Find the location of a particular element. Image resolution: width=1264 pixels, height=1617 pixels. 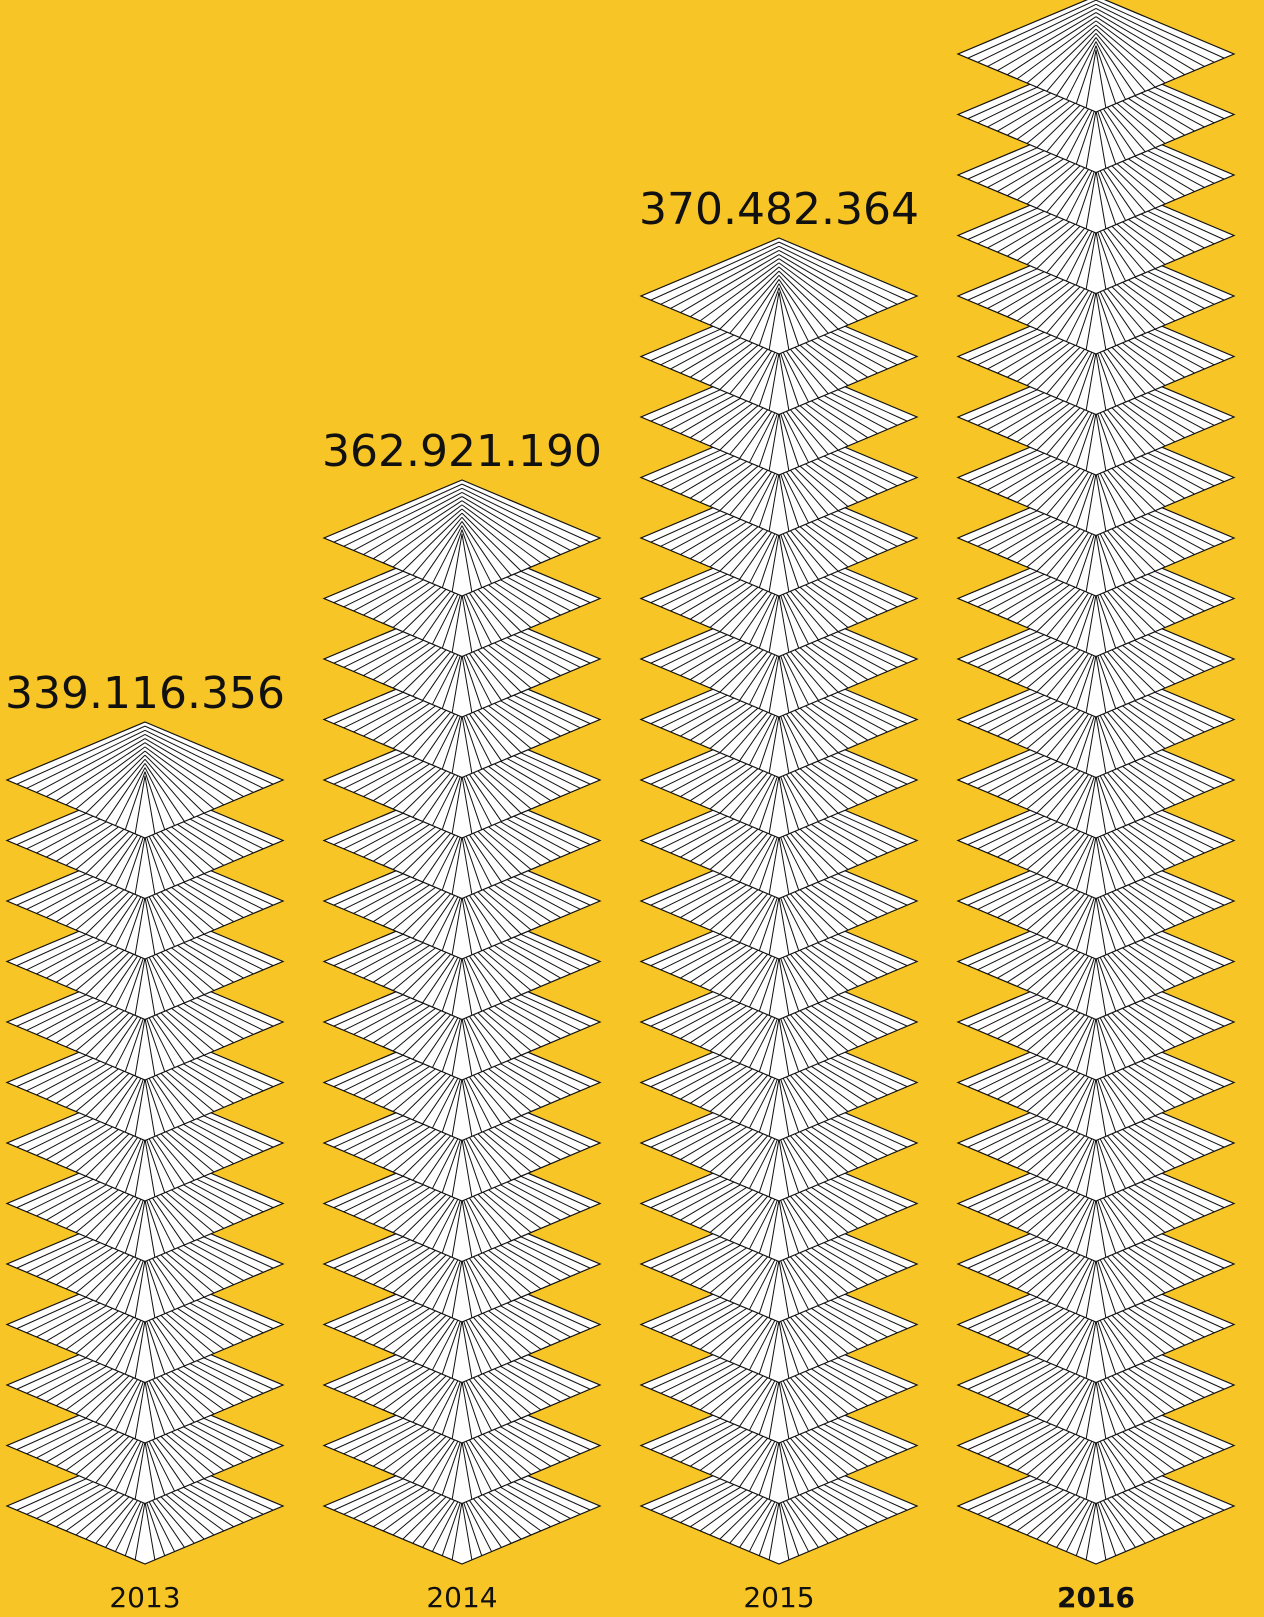

year-label-2016: 2016 is located at coordinates (1096, 1597).